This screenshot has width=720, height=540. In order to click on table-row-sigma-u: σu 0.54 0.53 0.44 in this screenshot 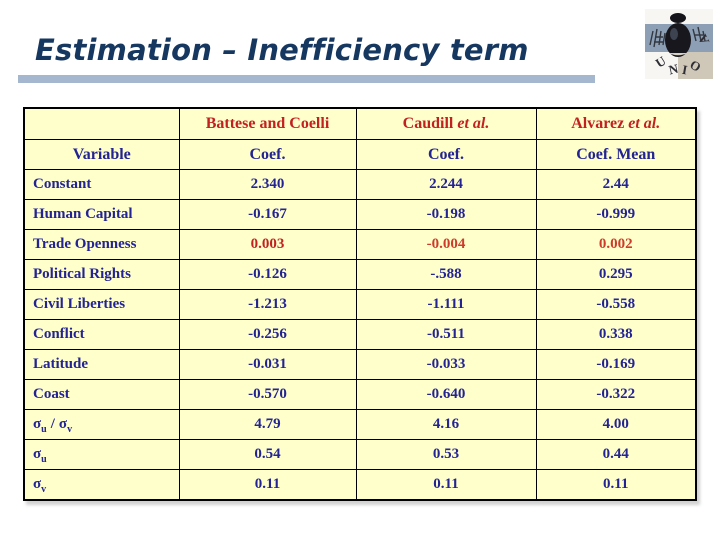, I will do `click(360, 454)`.